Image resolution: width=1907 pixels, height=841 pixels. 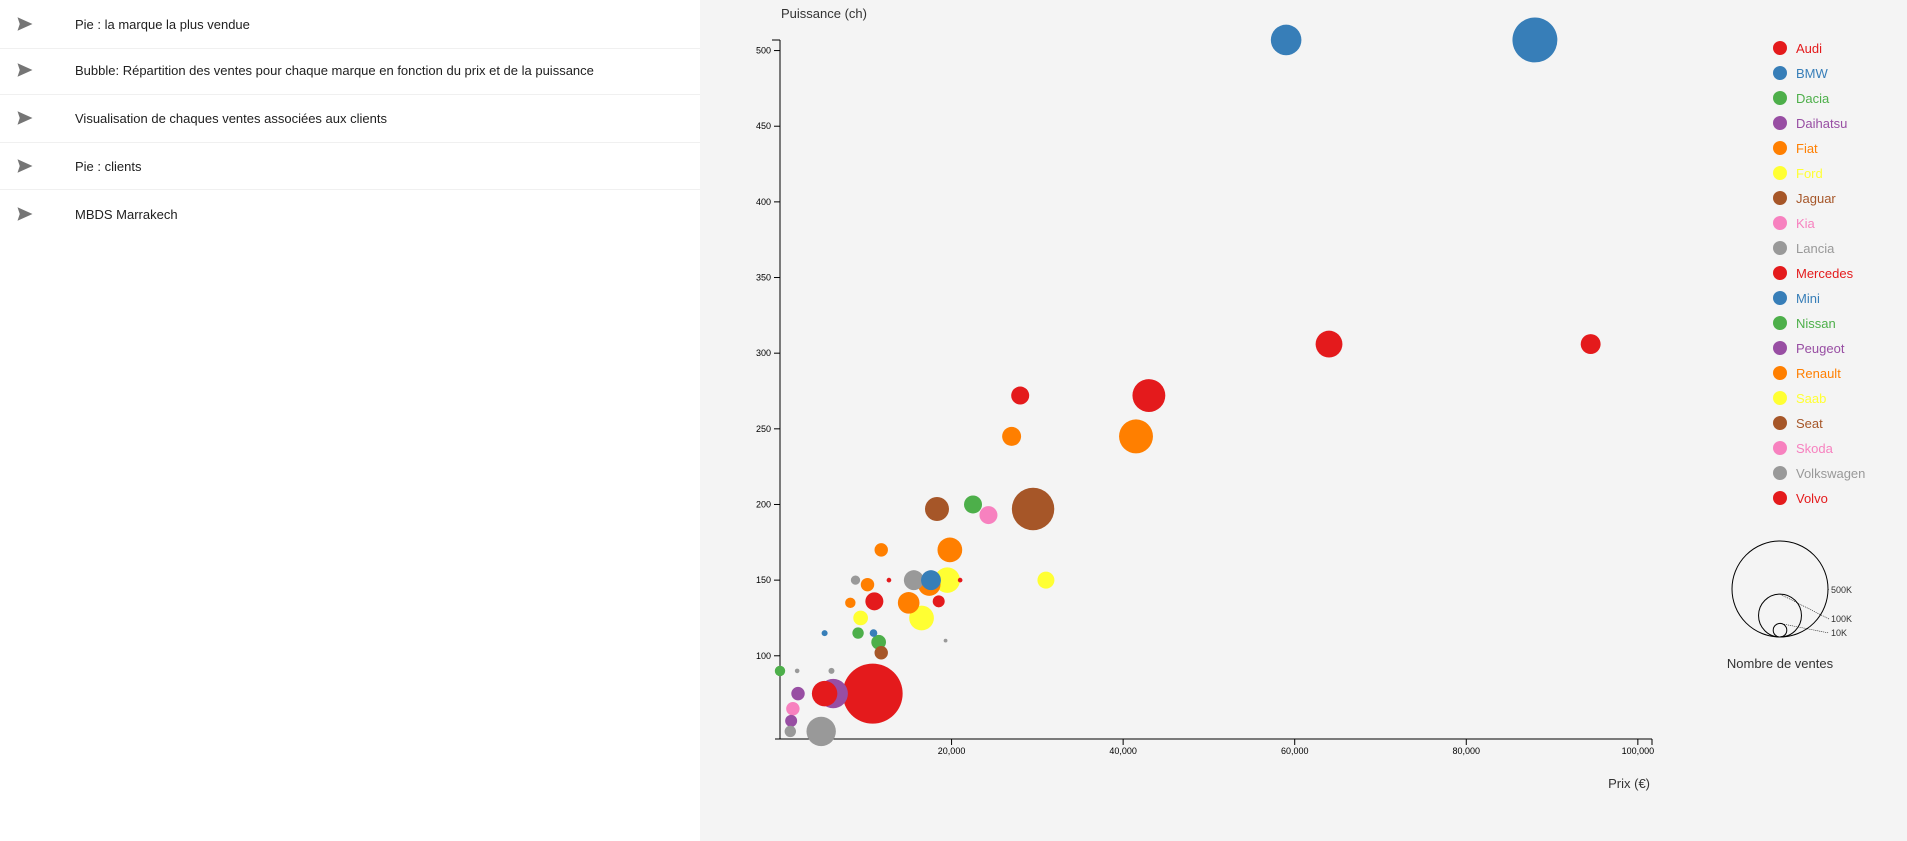 What do you see at coordinates (1629, 783) in the screenshot?
I see `x-axis-label: Prix (€)` at bounding box center [1629, 783].